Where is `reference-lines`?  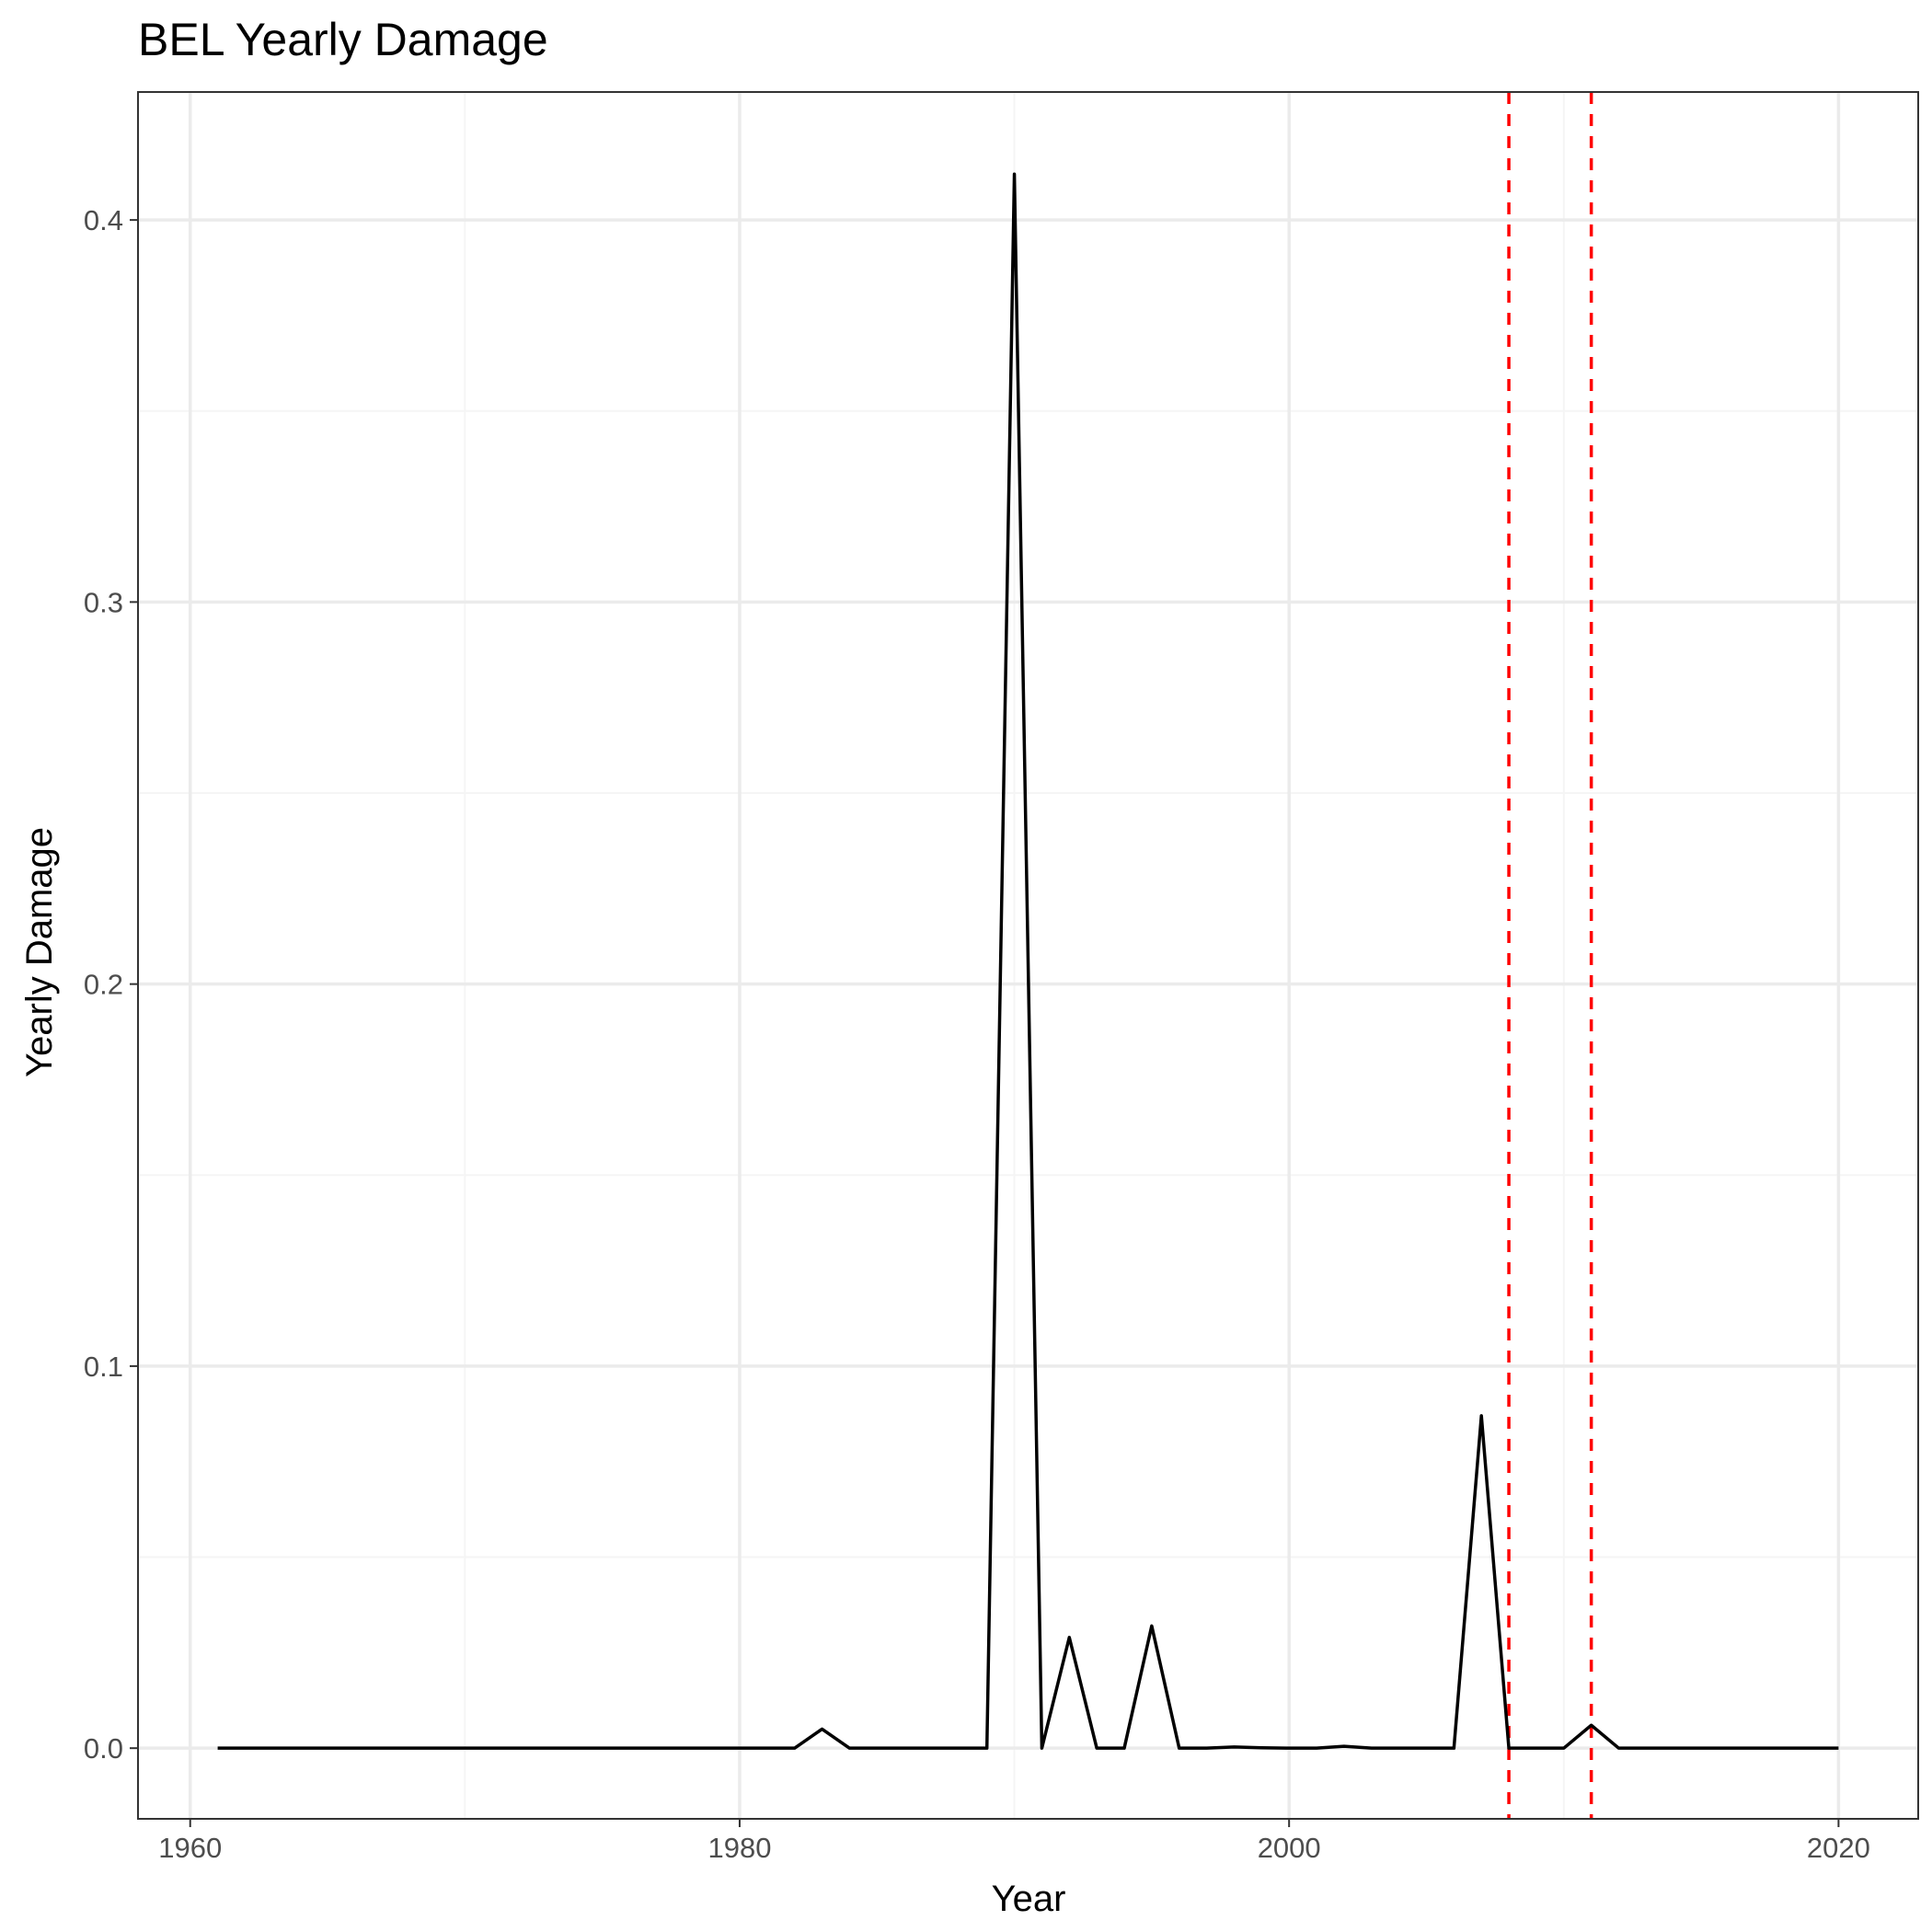 reference-lines is located at coordinates (1550, 955).